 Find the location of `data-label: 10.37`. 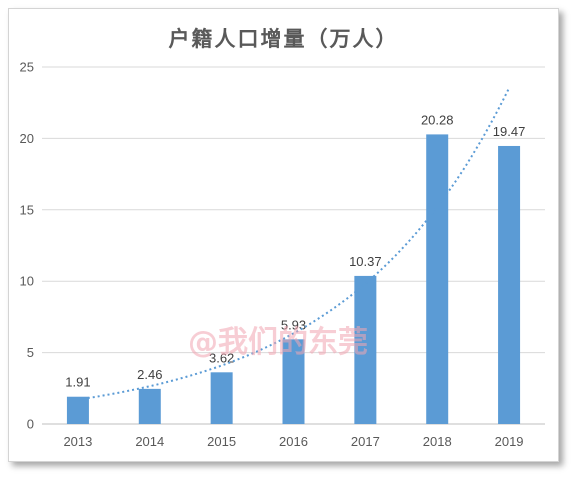

data-label: 10.37 is located at coordinates (365, 261).